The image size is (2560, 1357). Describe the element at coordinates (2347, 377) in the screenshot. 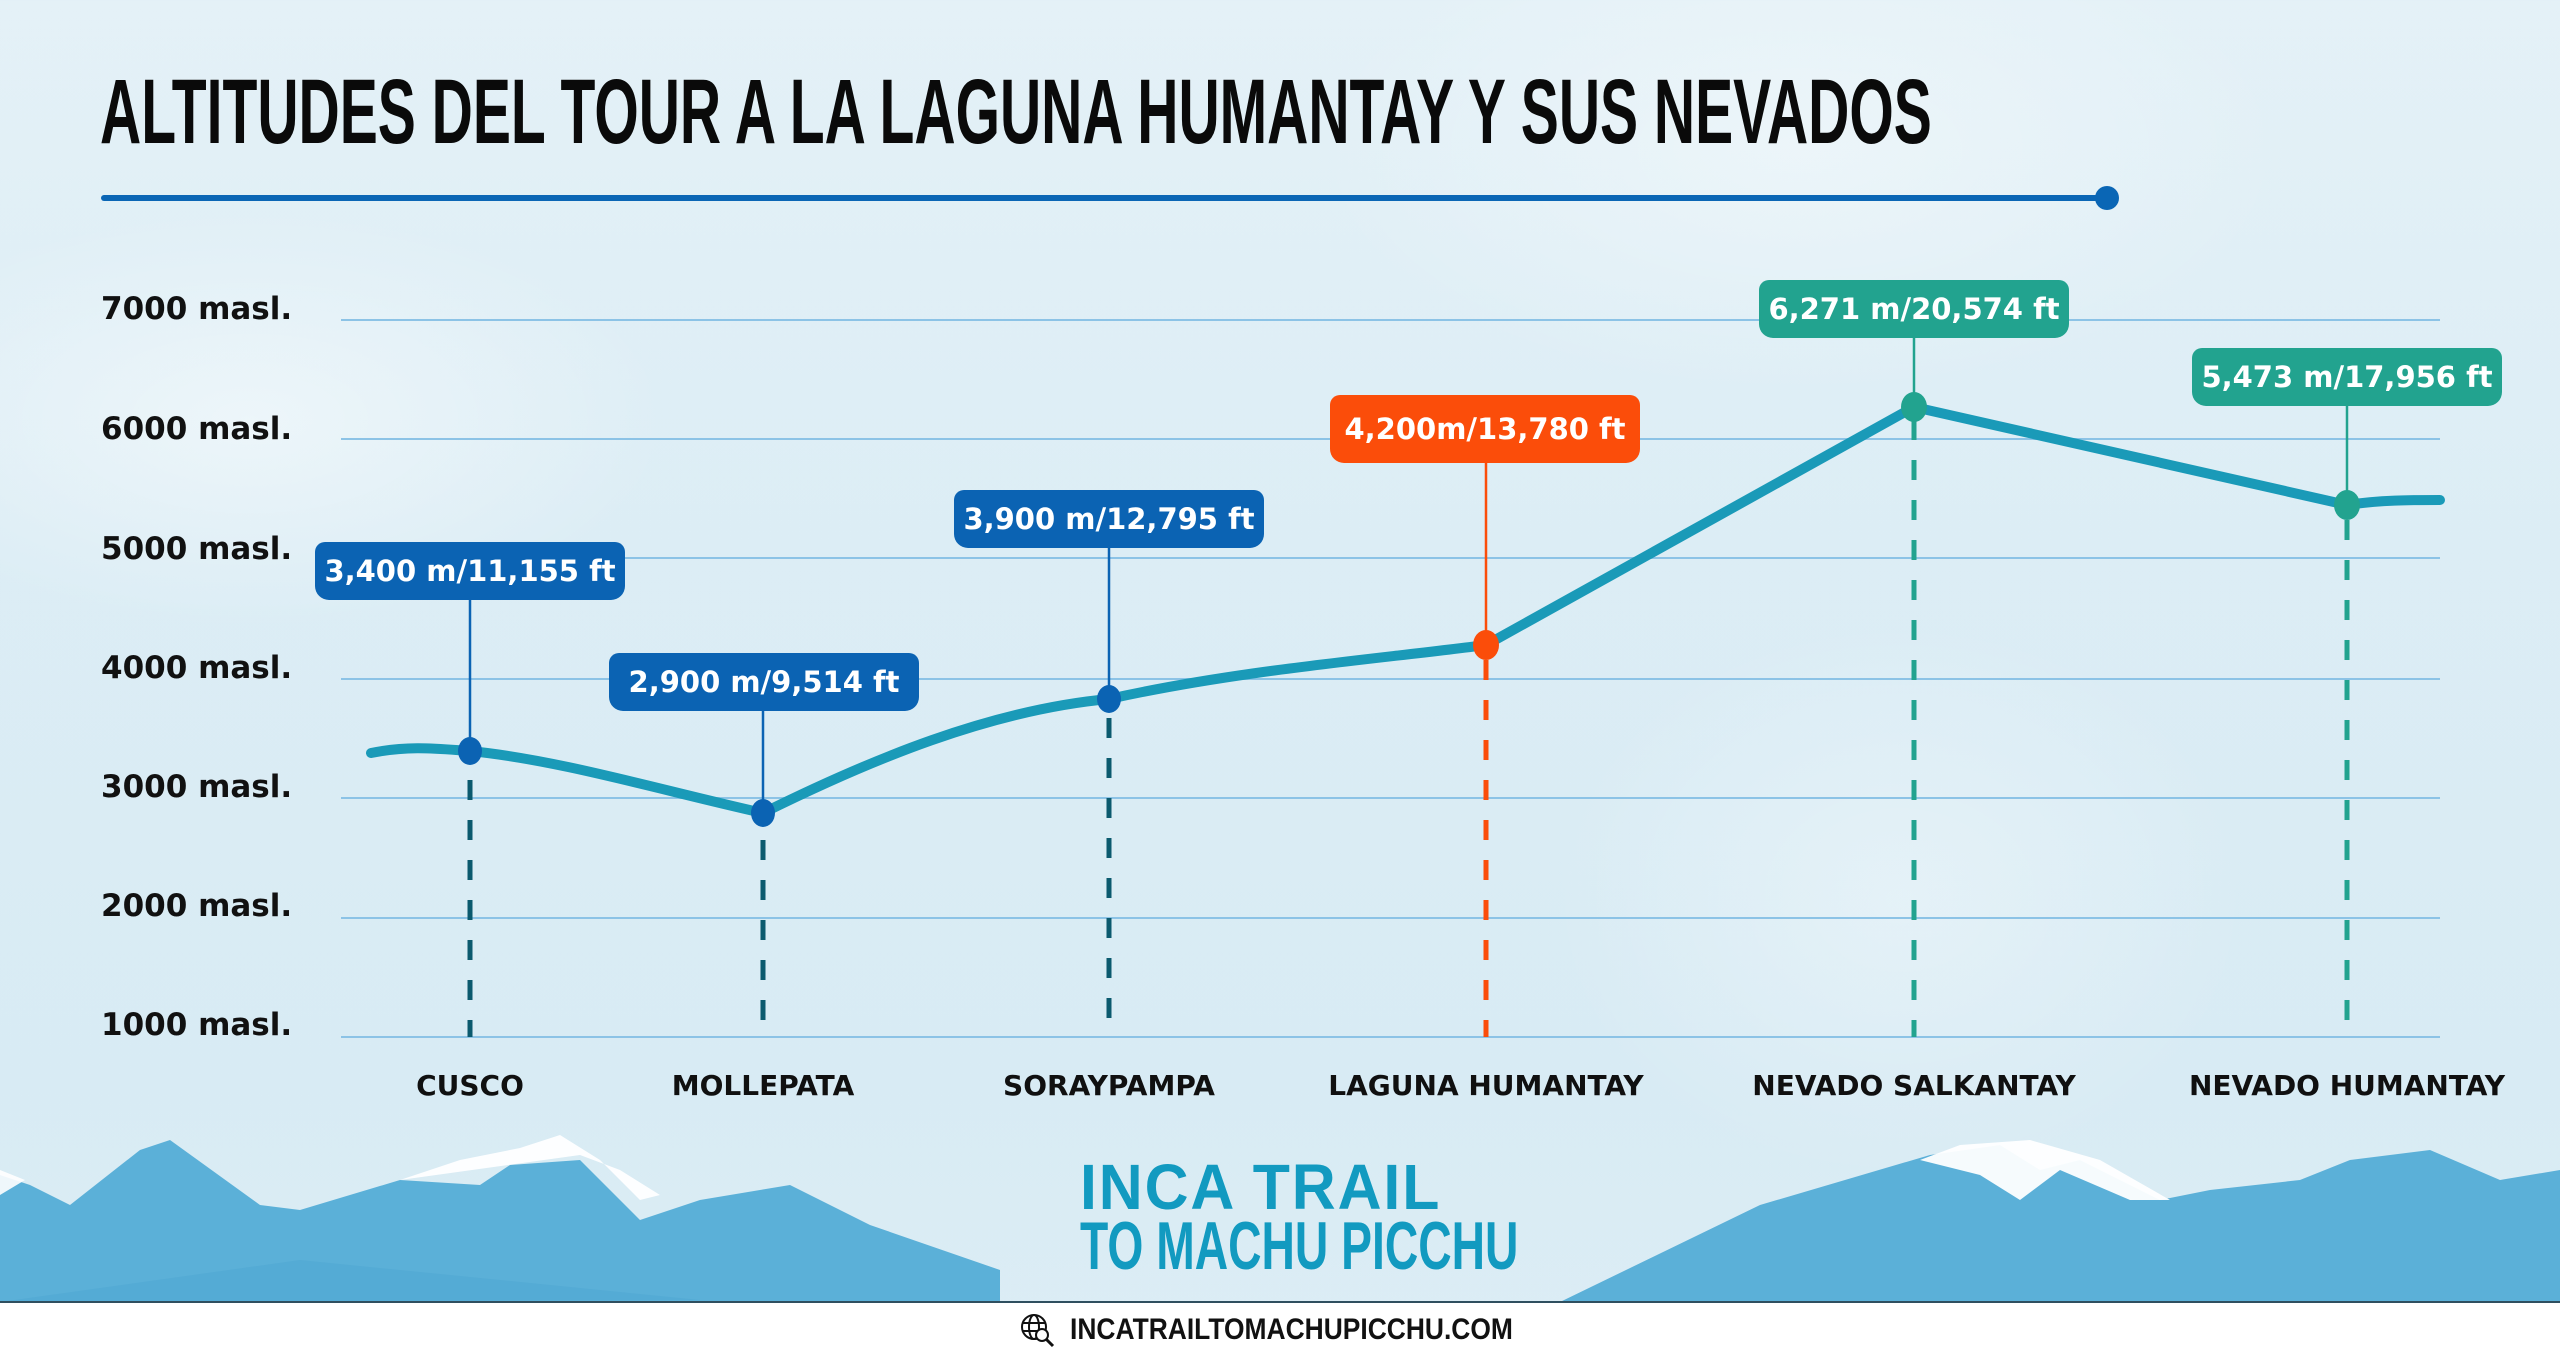

I see `callout-nevado-humantay: 5,473 m/17,956 ft` at that location.